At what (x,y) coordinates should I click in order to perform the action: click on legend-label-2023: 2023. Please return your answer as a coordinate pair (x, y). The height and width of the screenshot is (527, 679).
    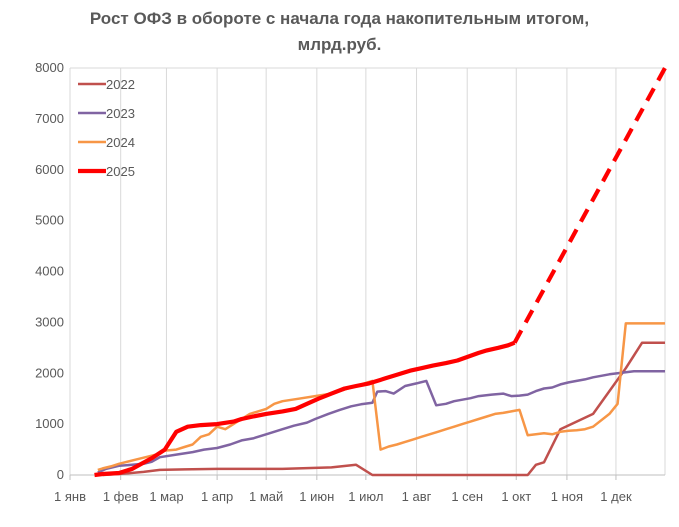
    Looking at the image, I should click on (120, 113).